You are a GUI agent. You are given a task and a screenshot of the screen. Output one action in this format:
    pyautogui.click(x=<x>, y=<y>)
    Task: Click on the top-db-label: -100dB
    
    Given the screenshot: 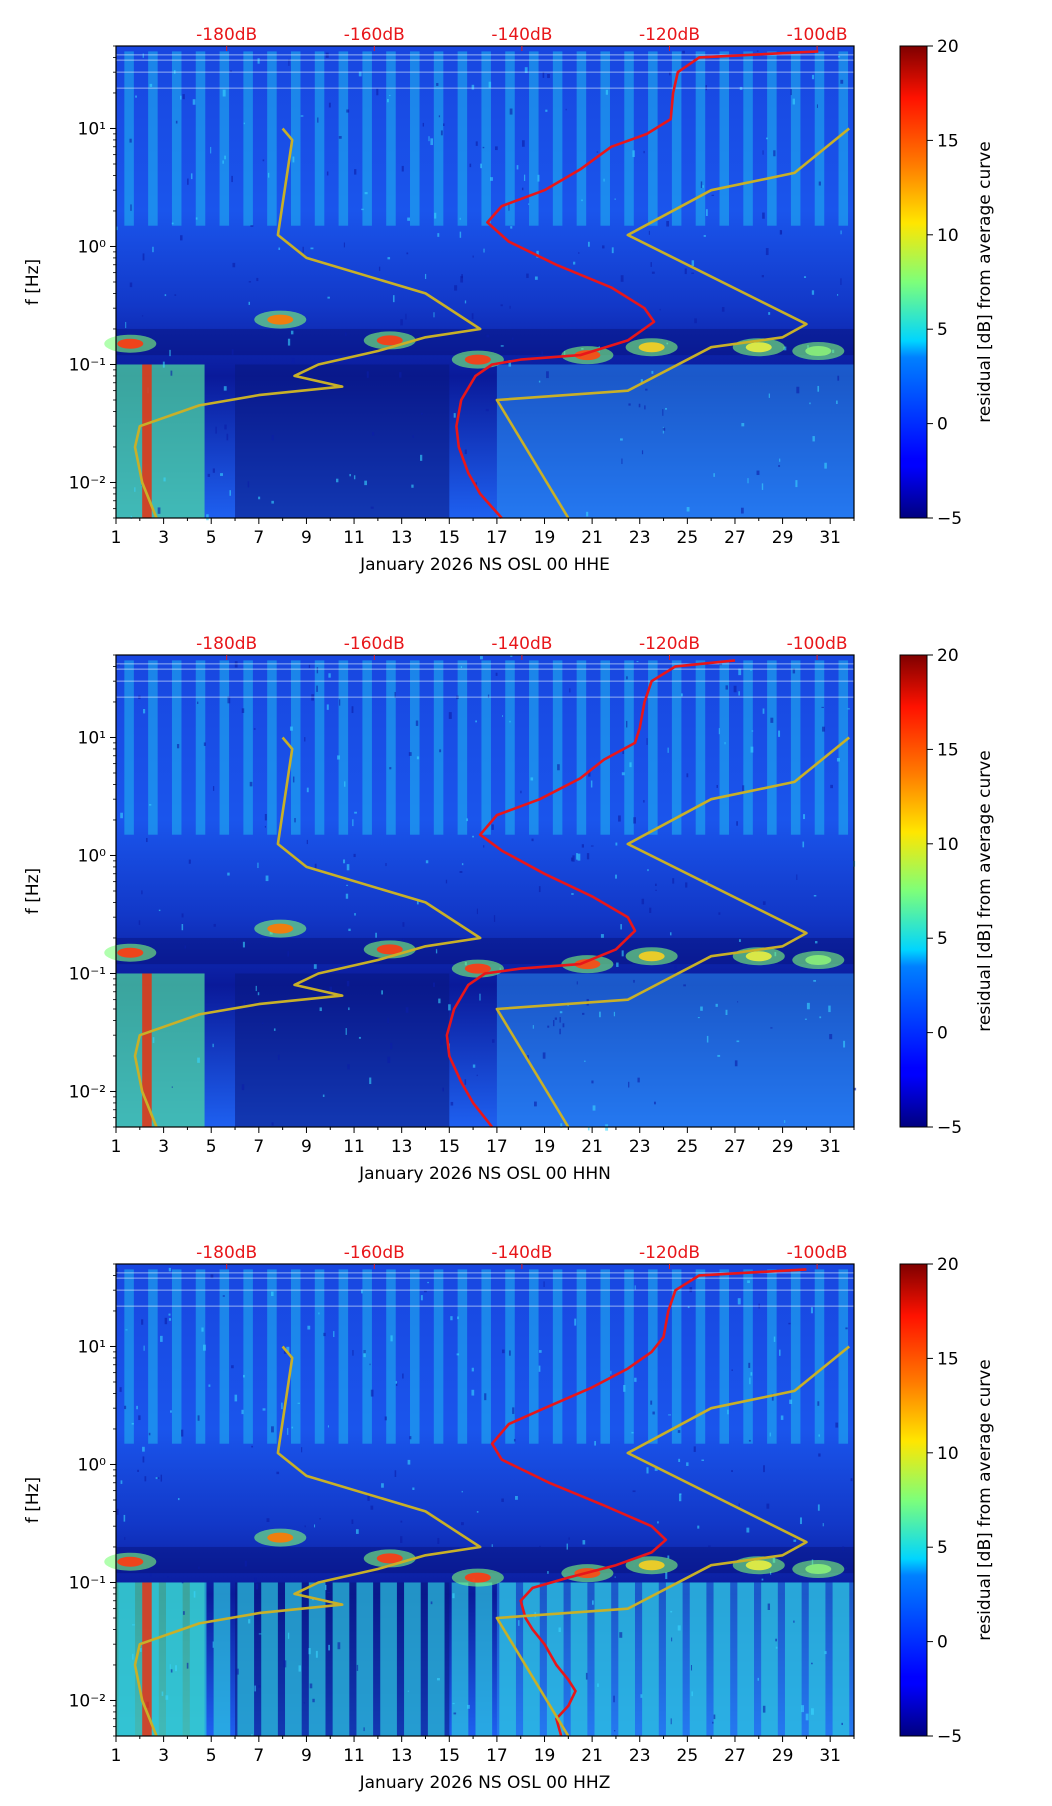 What is the action you would take?
    pyautogui.click(x=817, y=35)
    